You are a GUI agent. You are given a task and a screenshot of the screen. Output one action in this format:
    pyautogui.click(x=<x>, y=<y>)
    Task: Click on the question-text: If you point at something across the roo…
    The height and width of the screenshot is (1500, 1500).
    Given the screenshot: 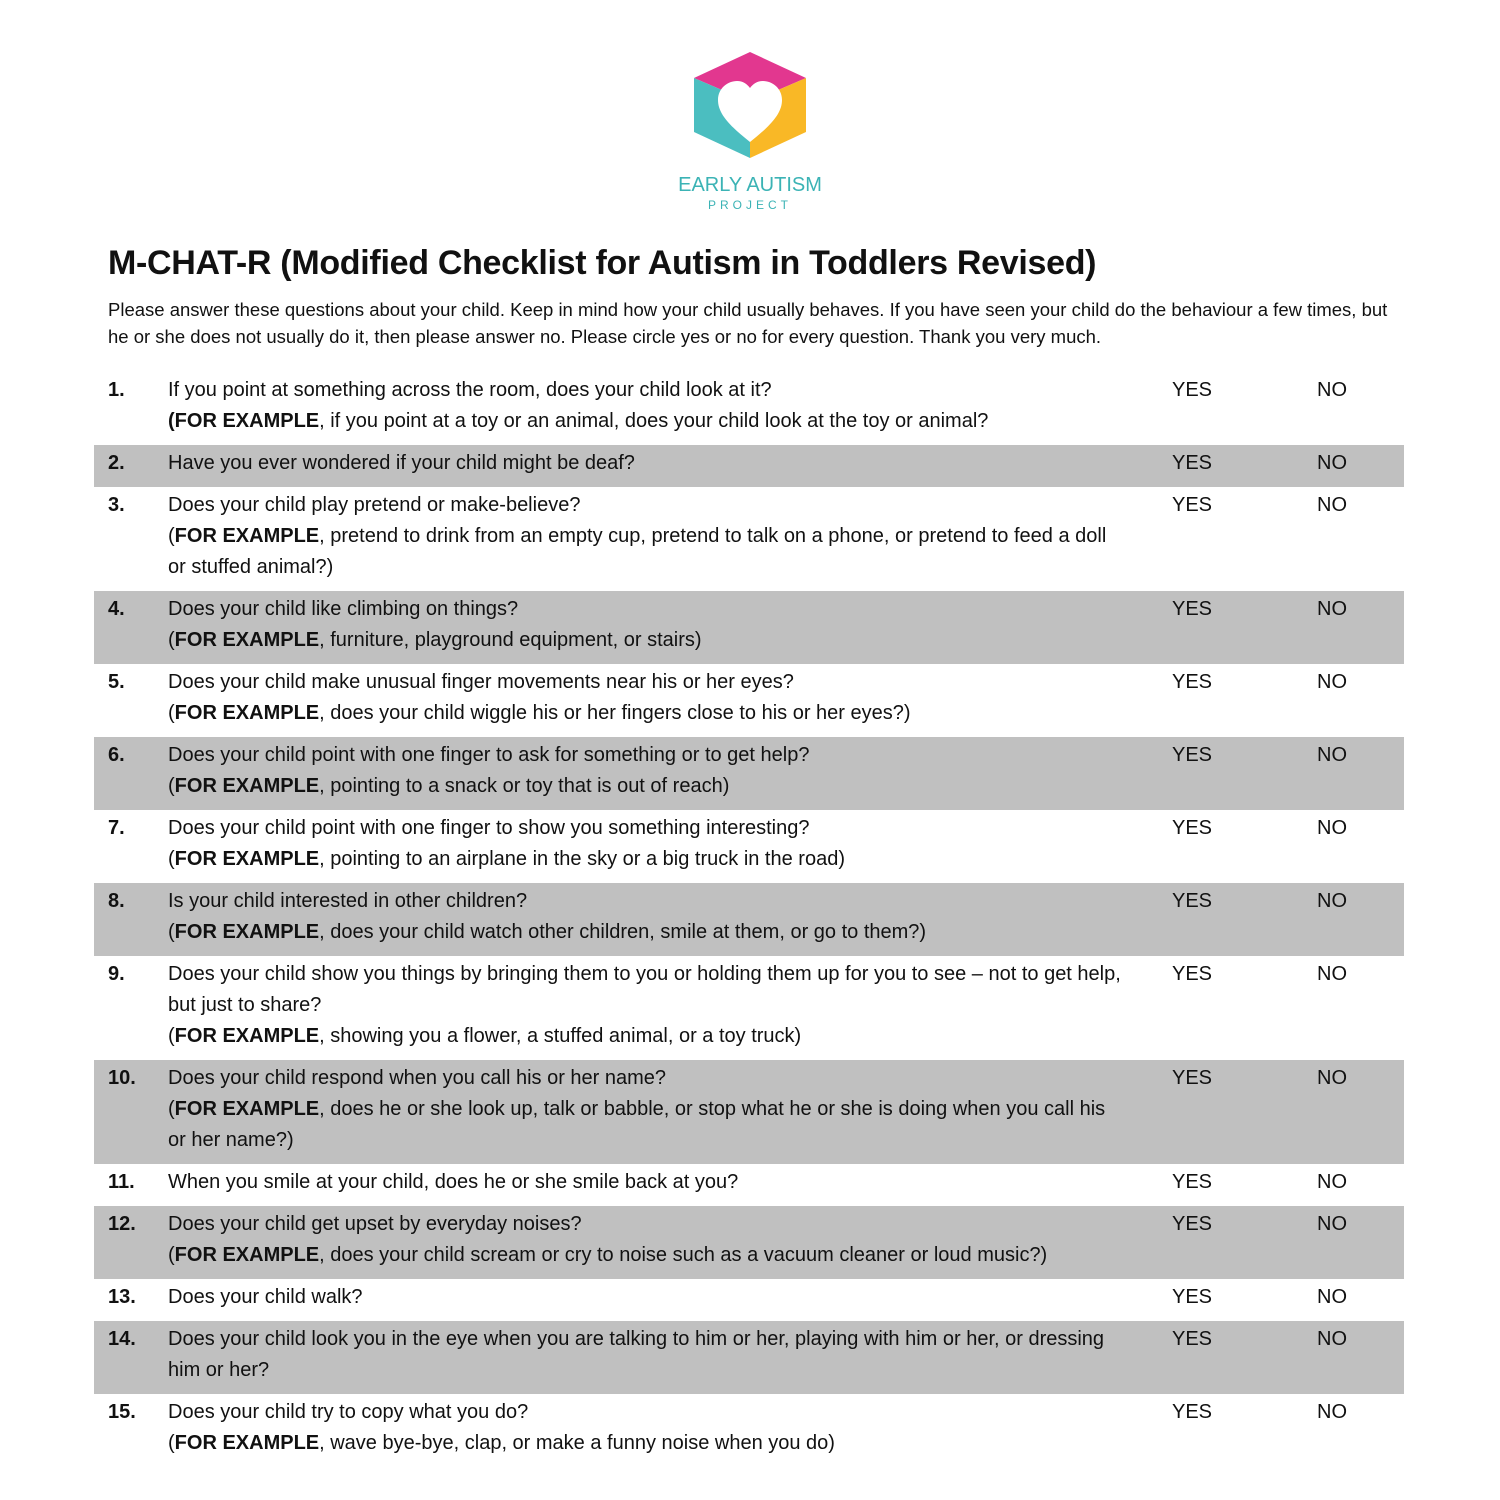 What is the action you would take?
    pyautogui.click(x=470, y=390)
    